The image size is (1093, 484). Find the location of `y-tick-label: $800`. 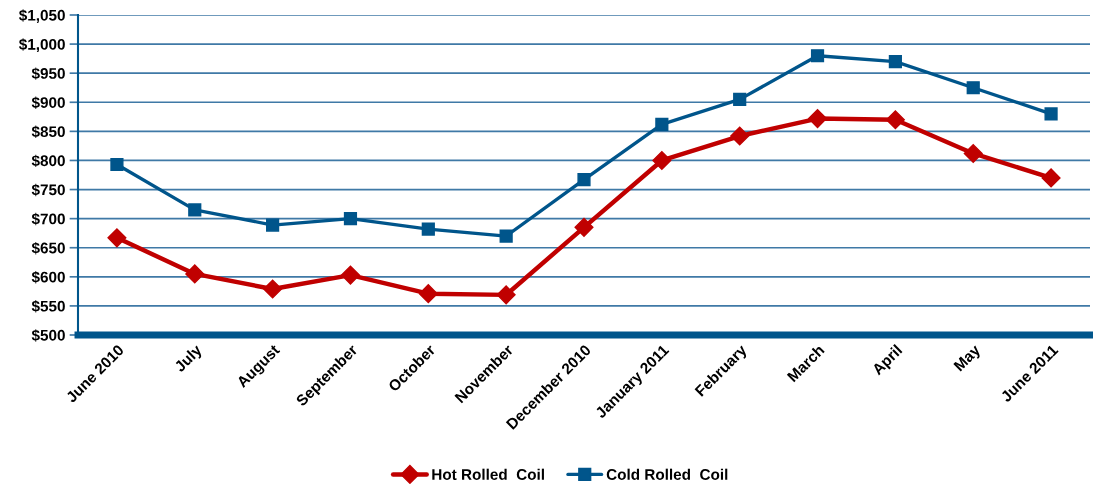

y-tick-label: $800 is located at coordinates (48, 161).